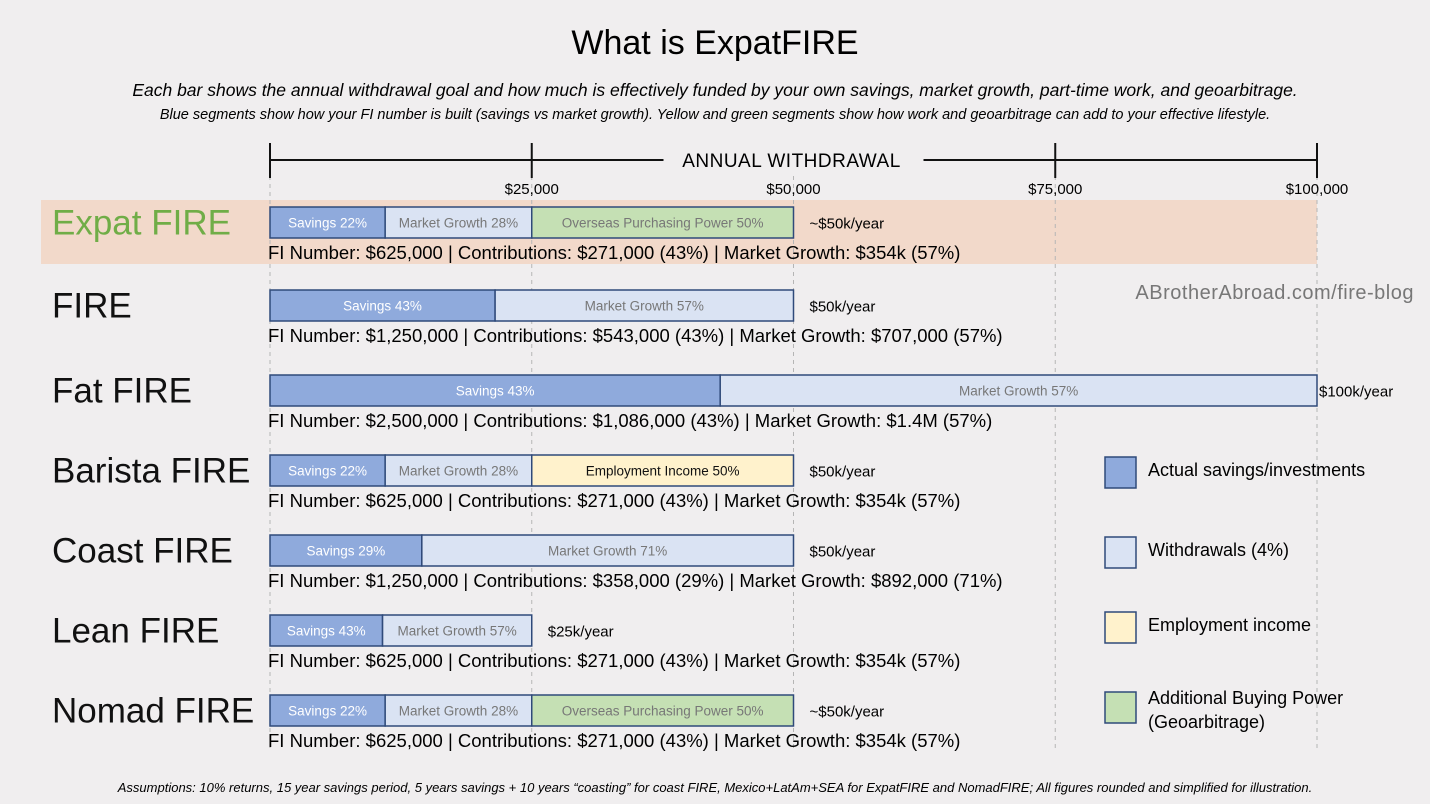 Image resolution: width=1430 pixels, height=804 pixels. What do you see at coordinates (141, 223) in the screenshot?
I see `row-label: Expat FIRE` at bounding box center [141, 223].